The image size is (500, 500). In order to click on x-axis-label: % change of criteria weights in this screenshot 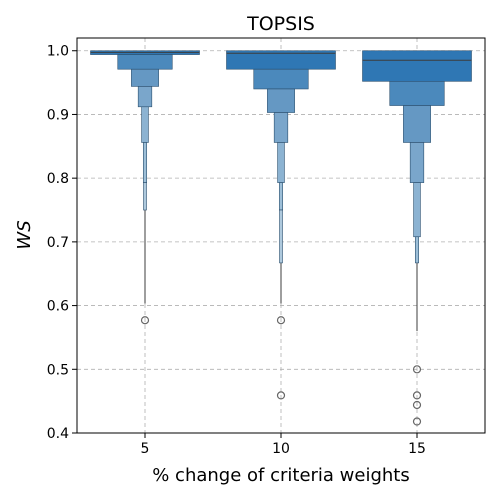, I will do `click(281, 475)`.